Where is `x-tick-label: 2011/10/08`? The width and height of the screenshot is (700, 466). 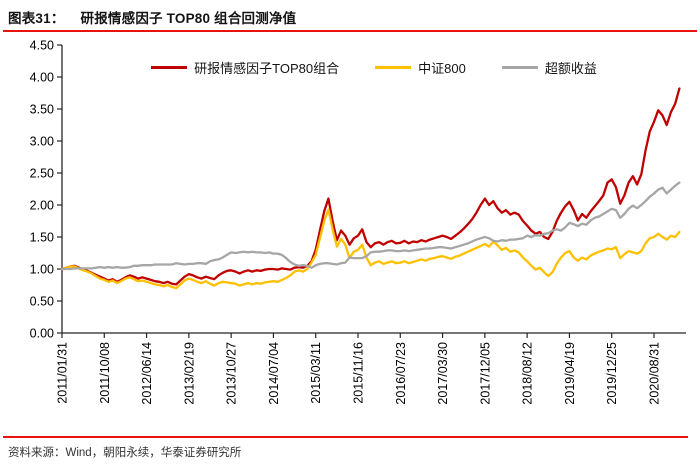
x-tick-label: 2011/10/08 is located at coordinates (105, 373).